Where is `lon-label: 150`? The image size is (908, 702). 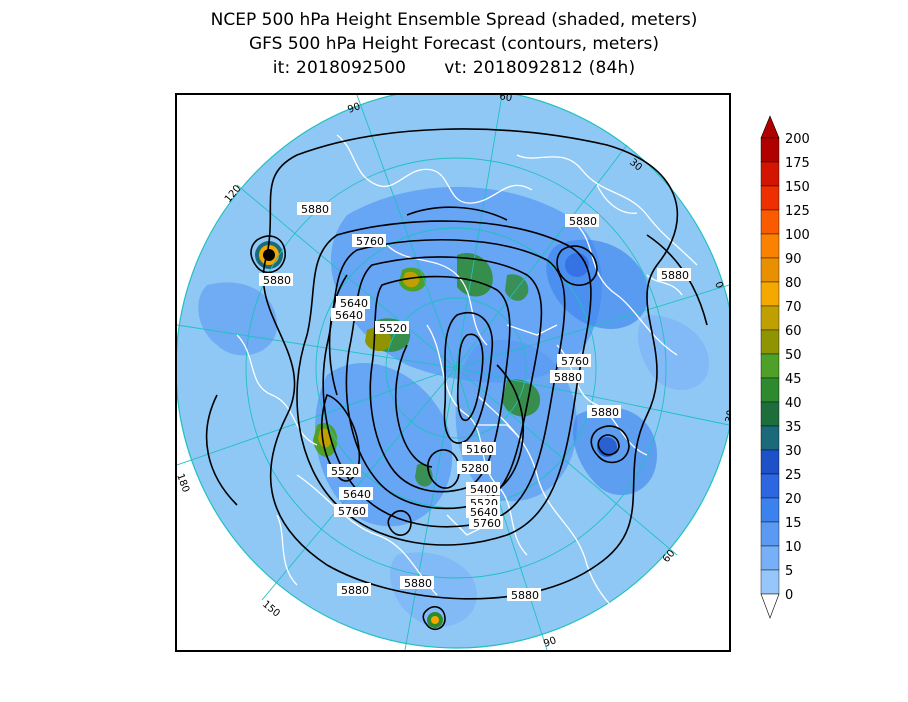 lon-label: 150 is located at coordinates (271, 609).